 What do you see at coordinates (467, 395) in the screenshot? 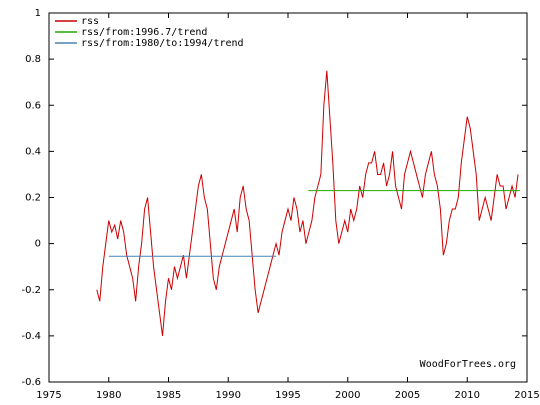
I see `x-tick-label: 2010` at bounding box center [467, 395].